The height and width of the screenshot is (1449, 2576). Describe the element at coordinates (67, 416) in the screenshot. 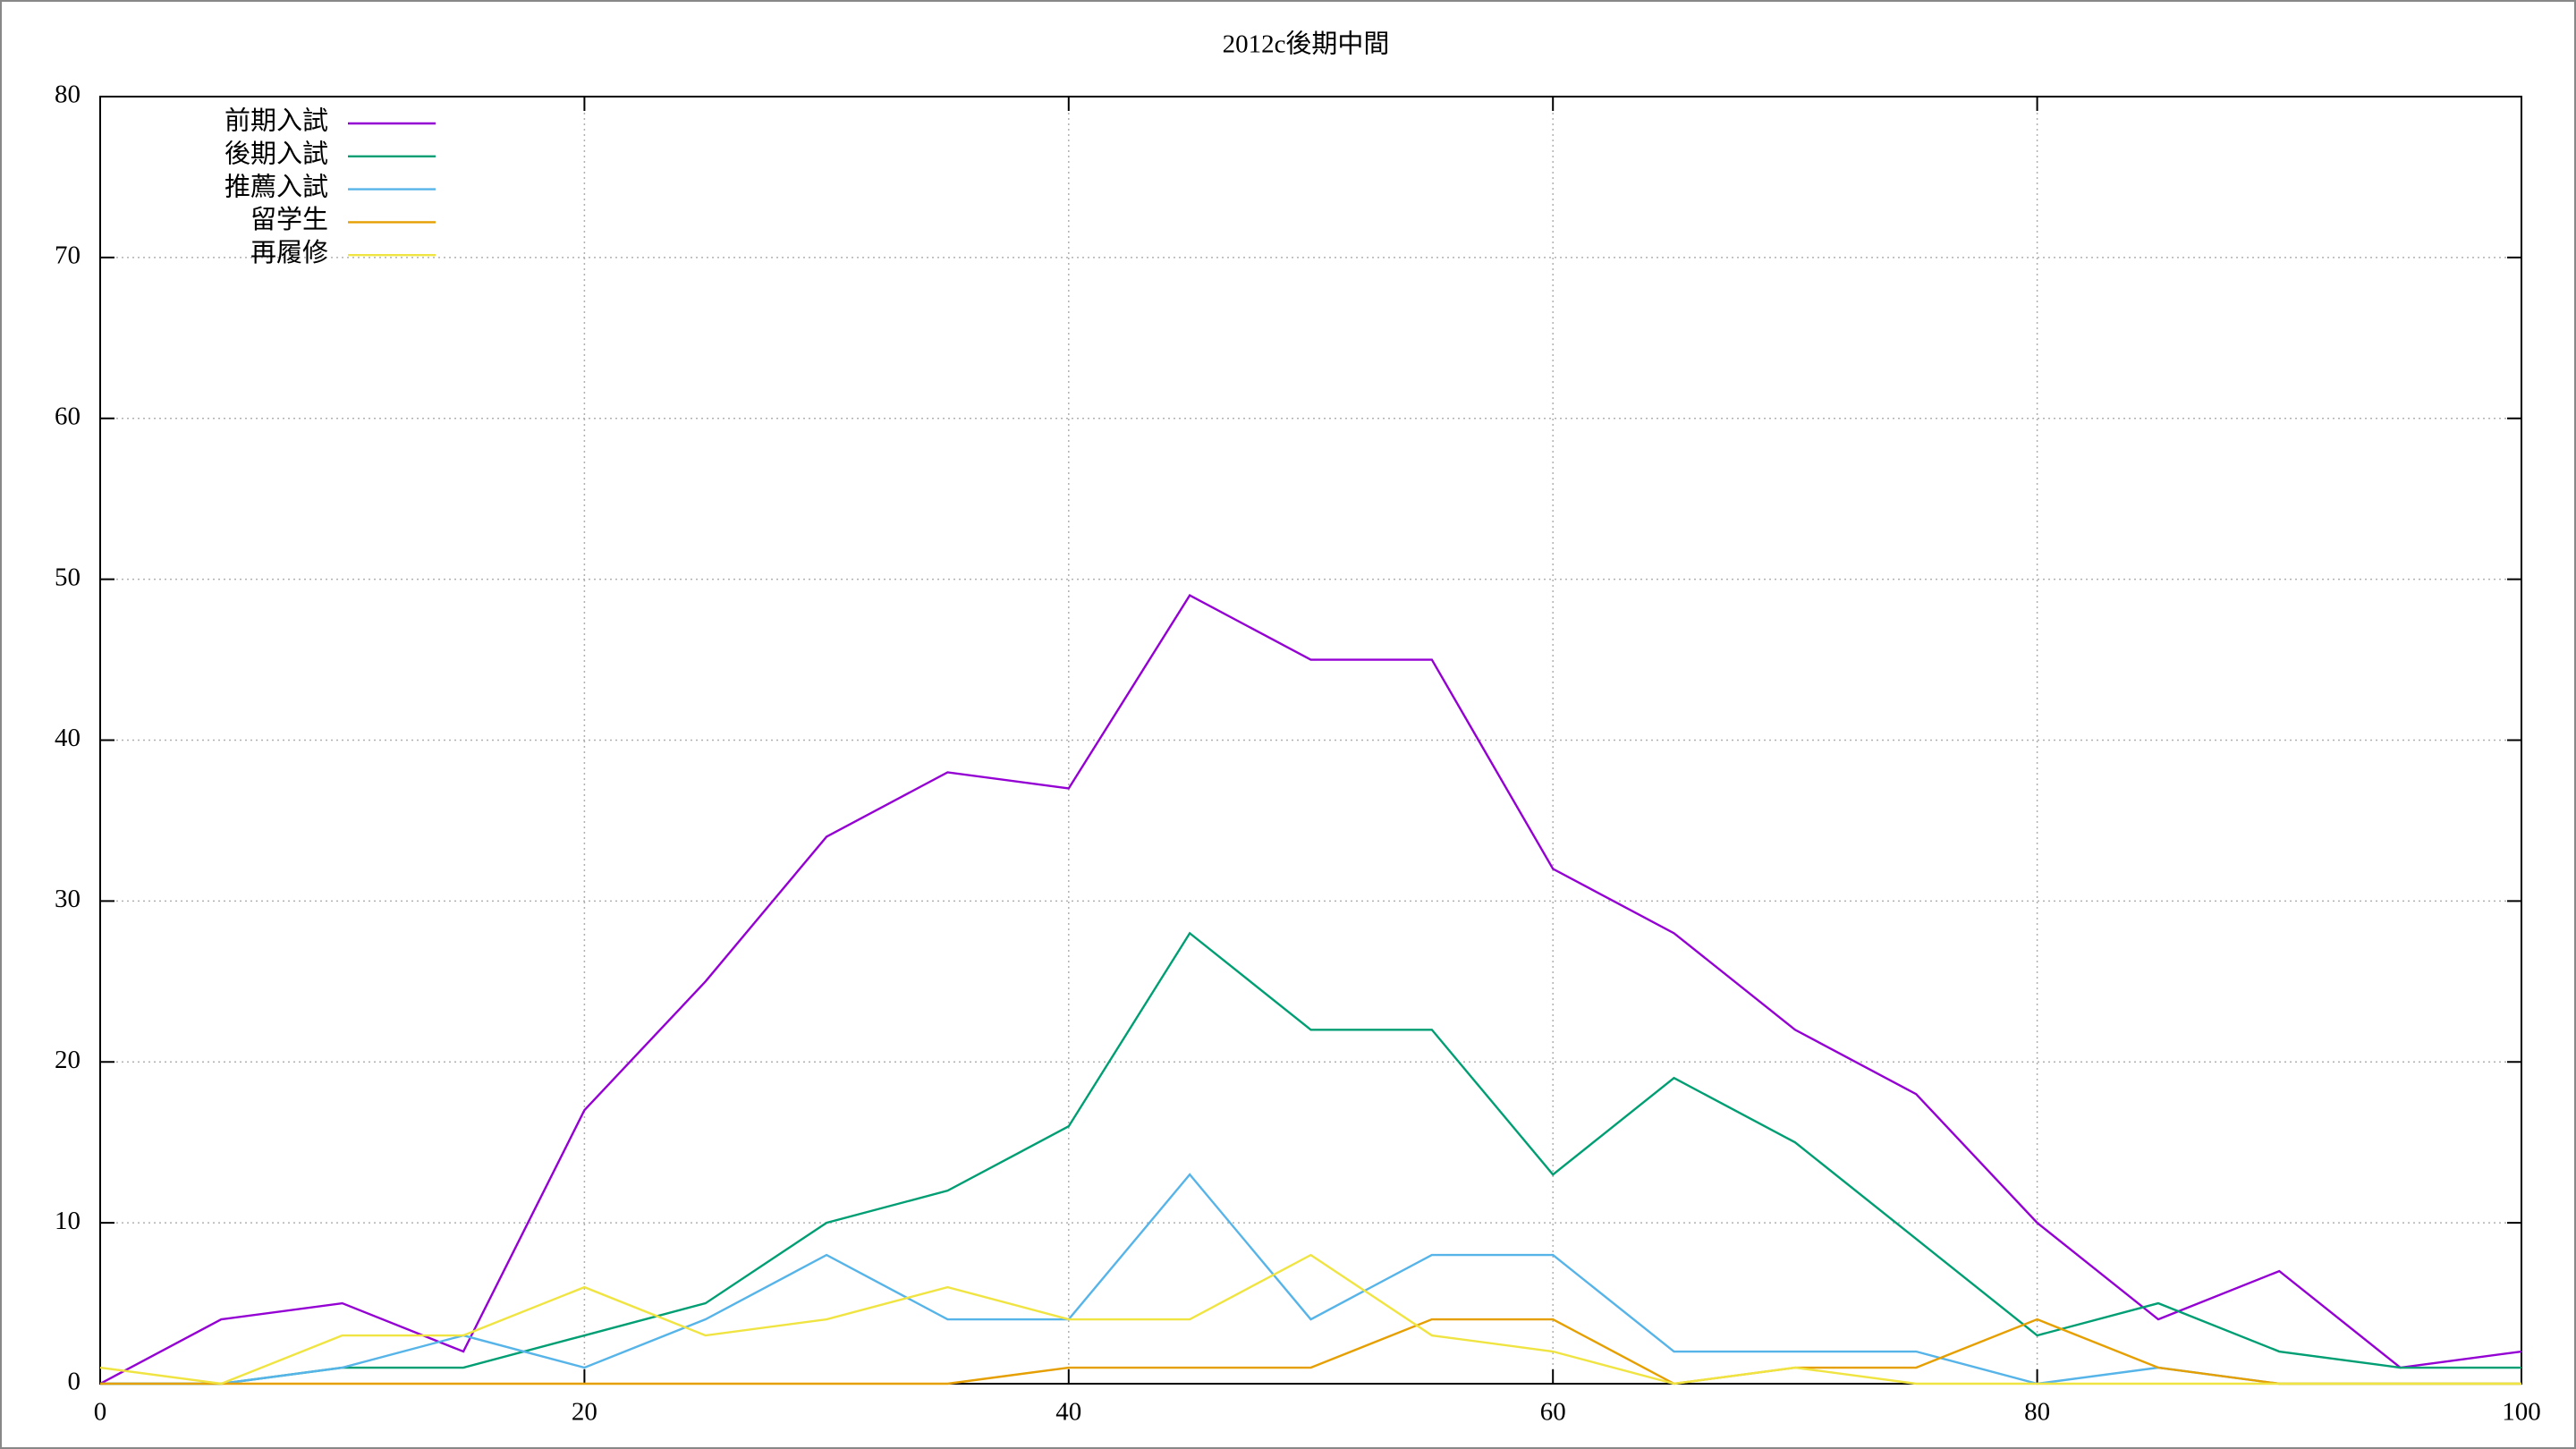

I see `y-tick-label: 60` at that location.